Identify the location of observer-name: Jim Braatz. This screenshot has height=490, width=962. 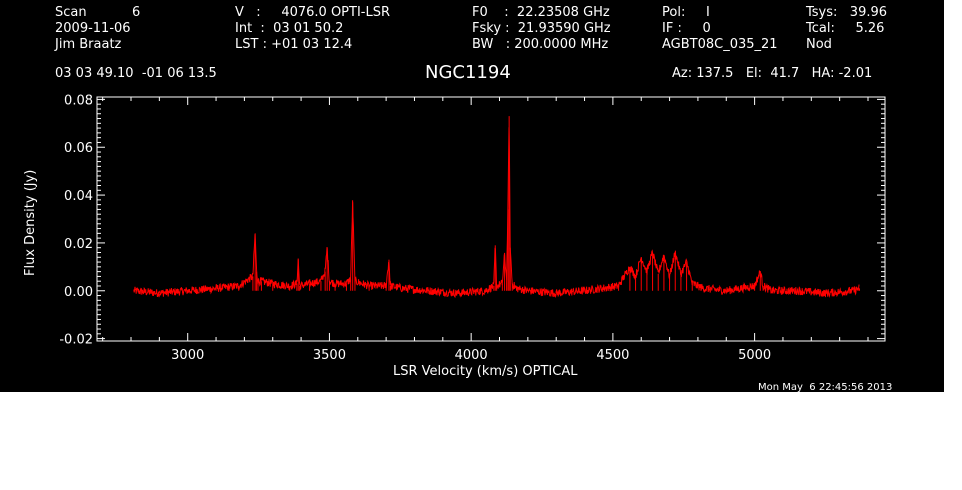
(88, 44).